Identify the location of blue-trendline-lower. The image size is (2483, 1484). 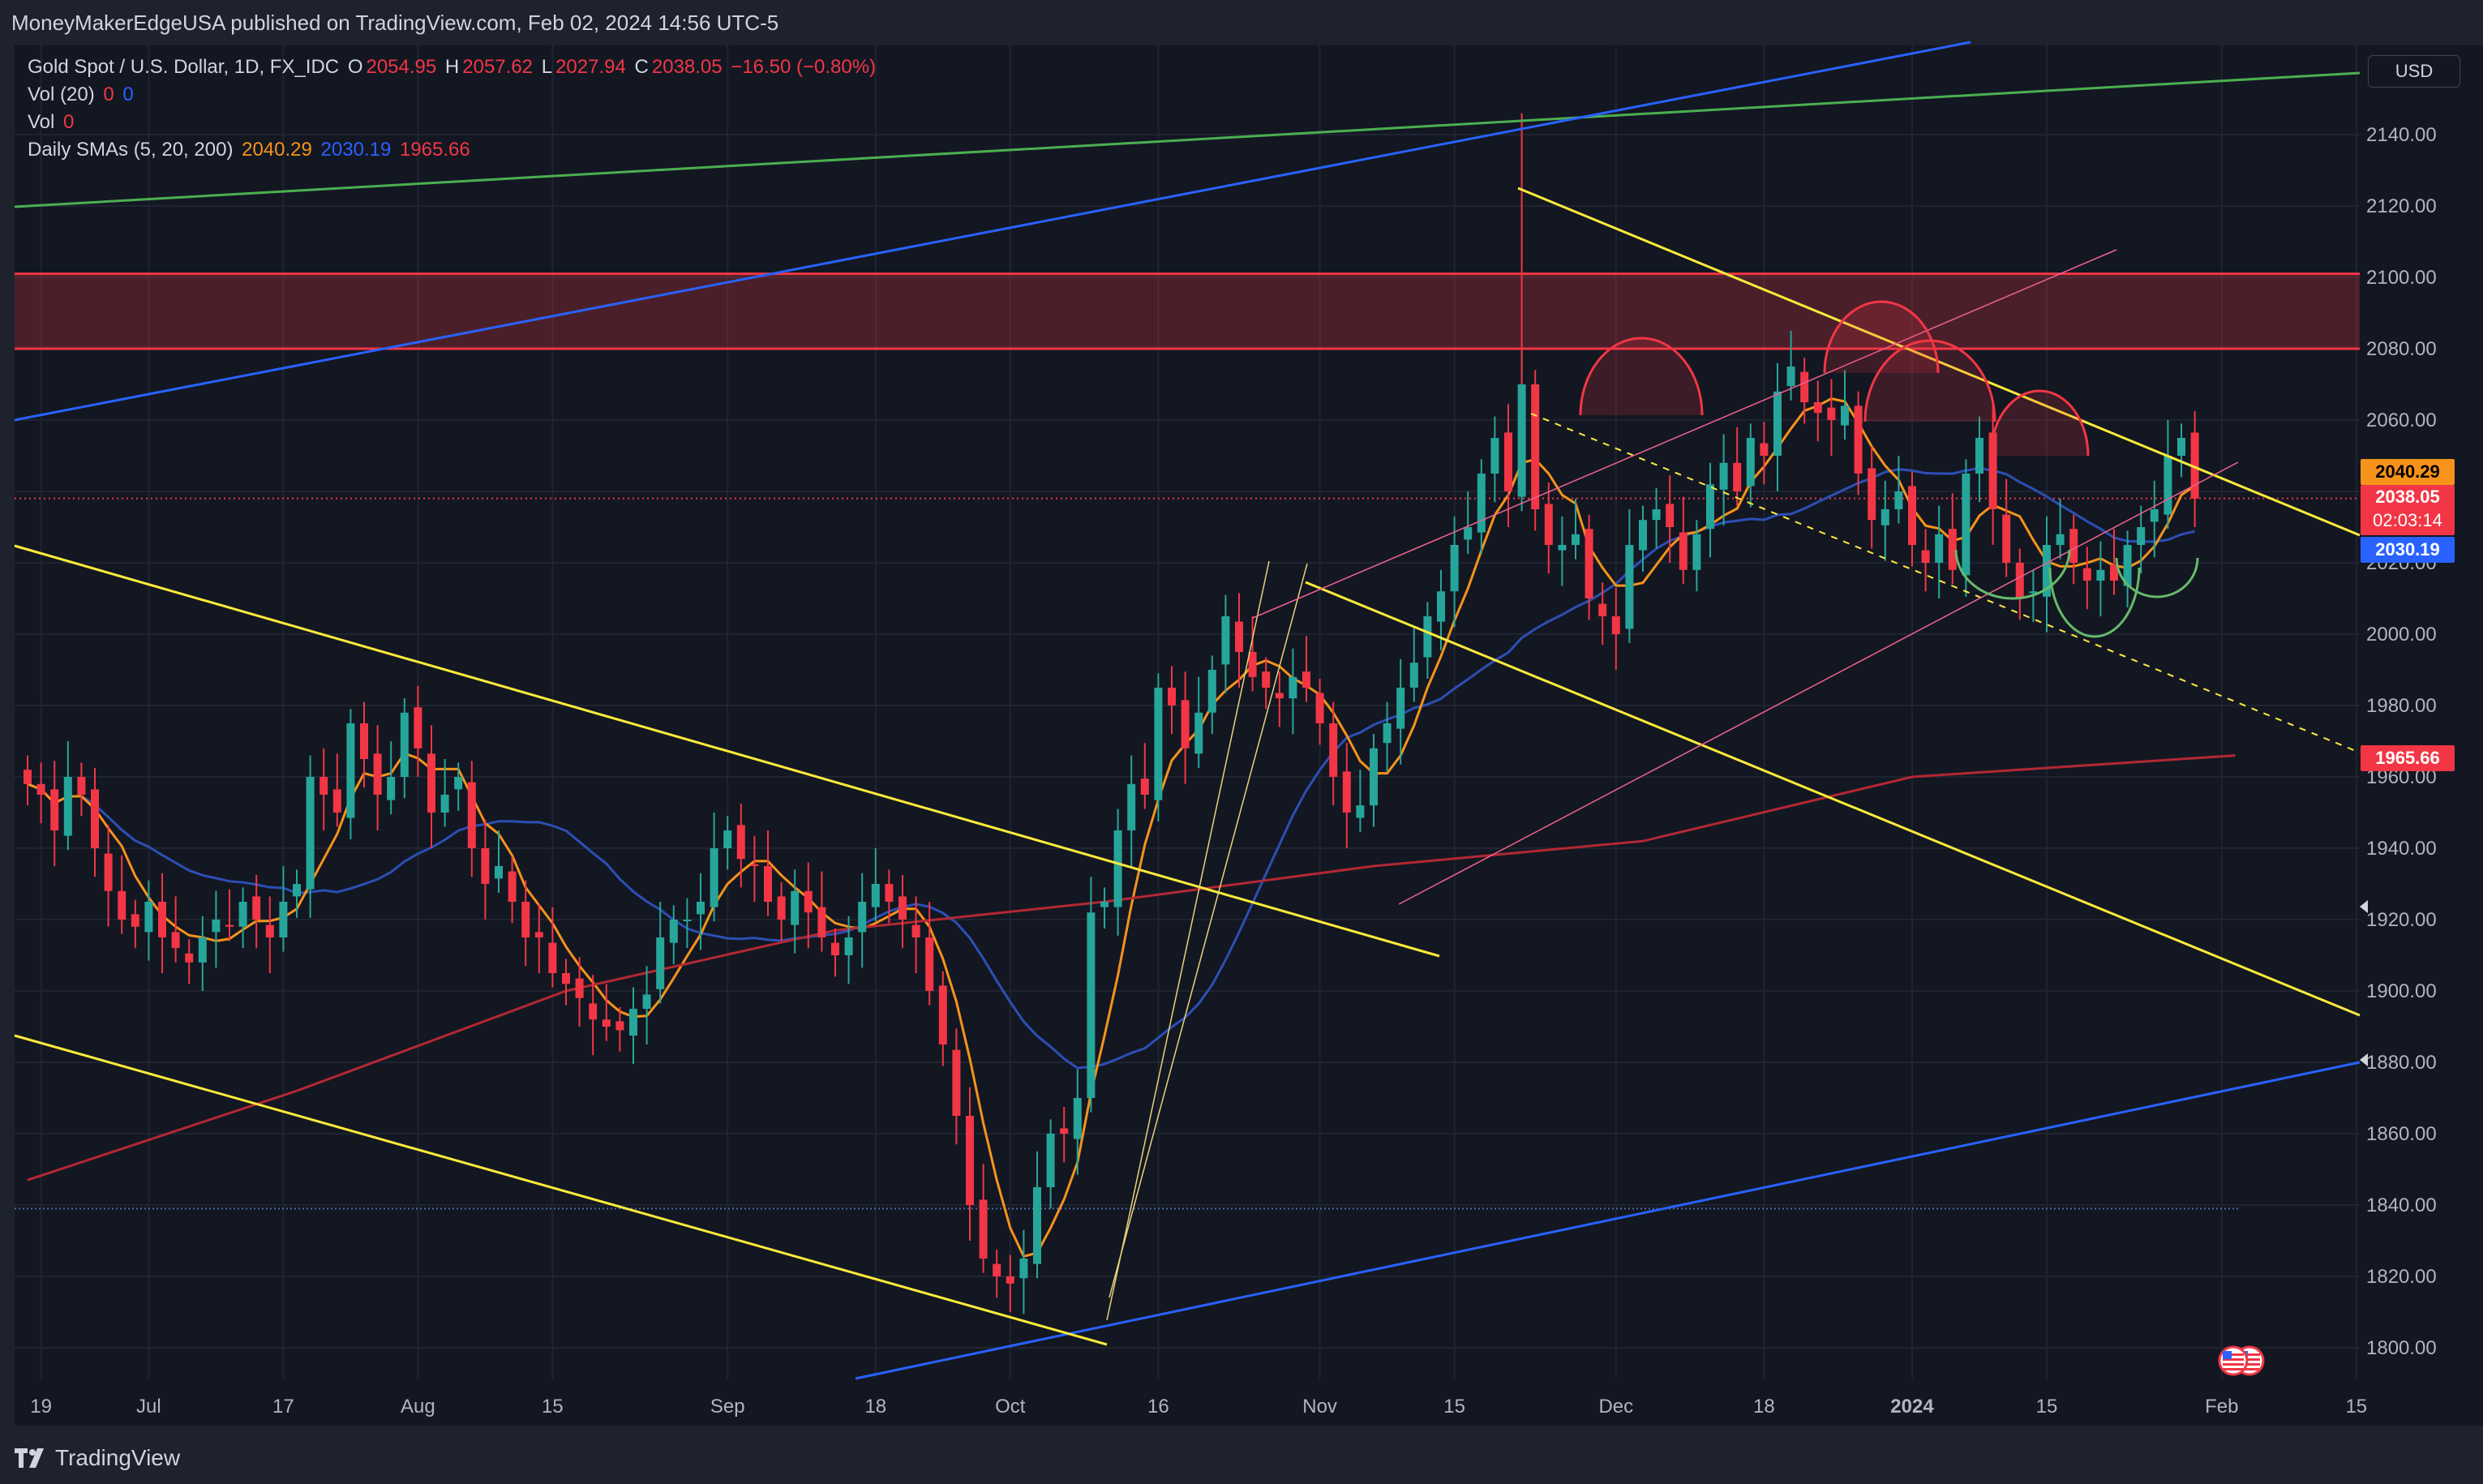
(1608, 1220).